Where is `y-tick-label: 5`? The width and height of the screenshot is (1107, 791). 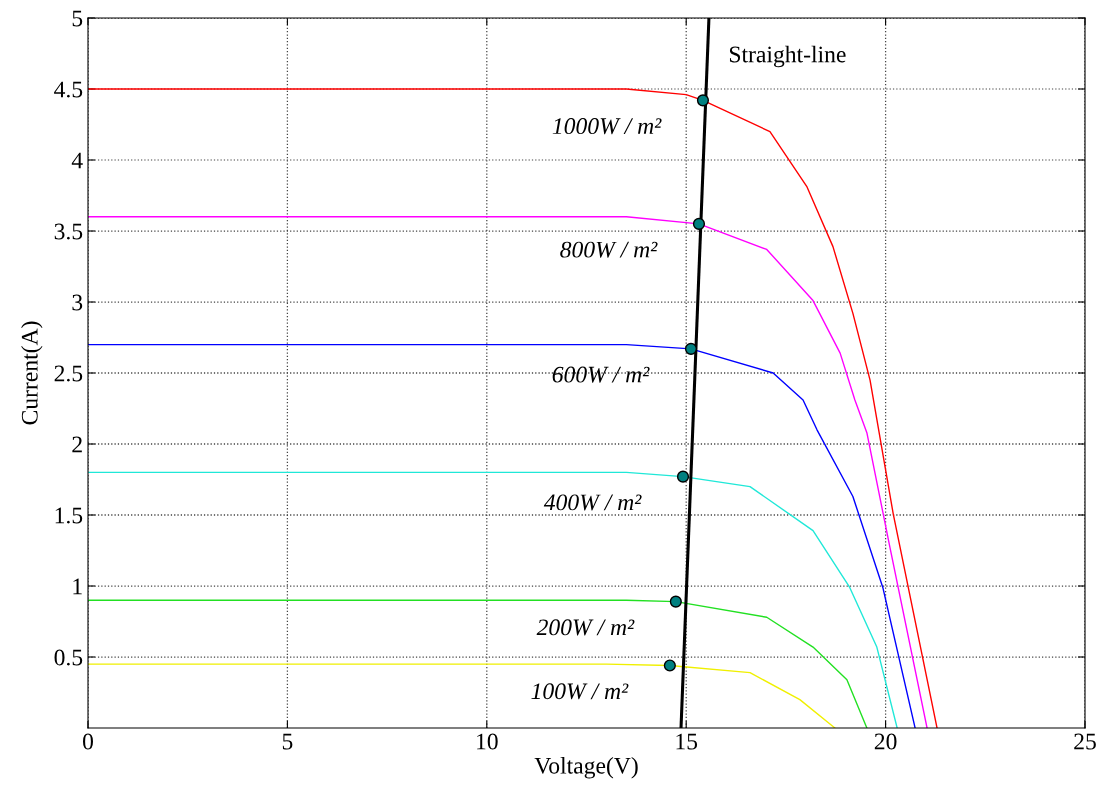
y-tick-label: 5 is located at coordinates (77, 18).